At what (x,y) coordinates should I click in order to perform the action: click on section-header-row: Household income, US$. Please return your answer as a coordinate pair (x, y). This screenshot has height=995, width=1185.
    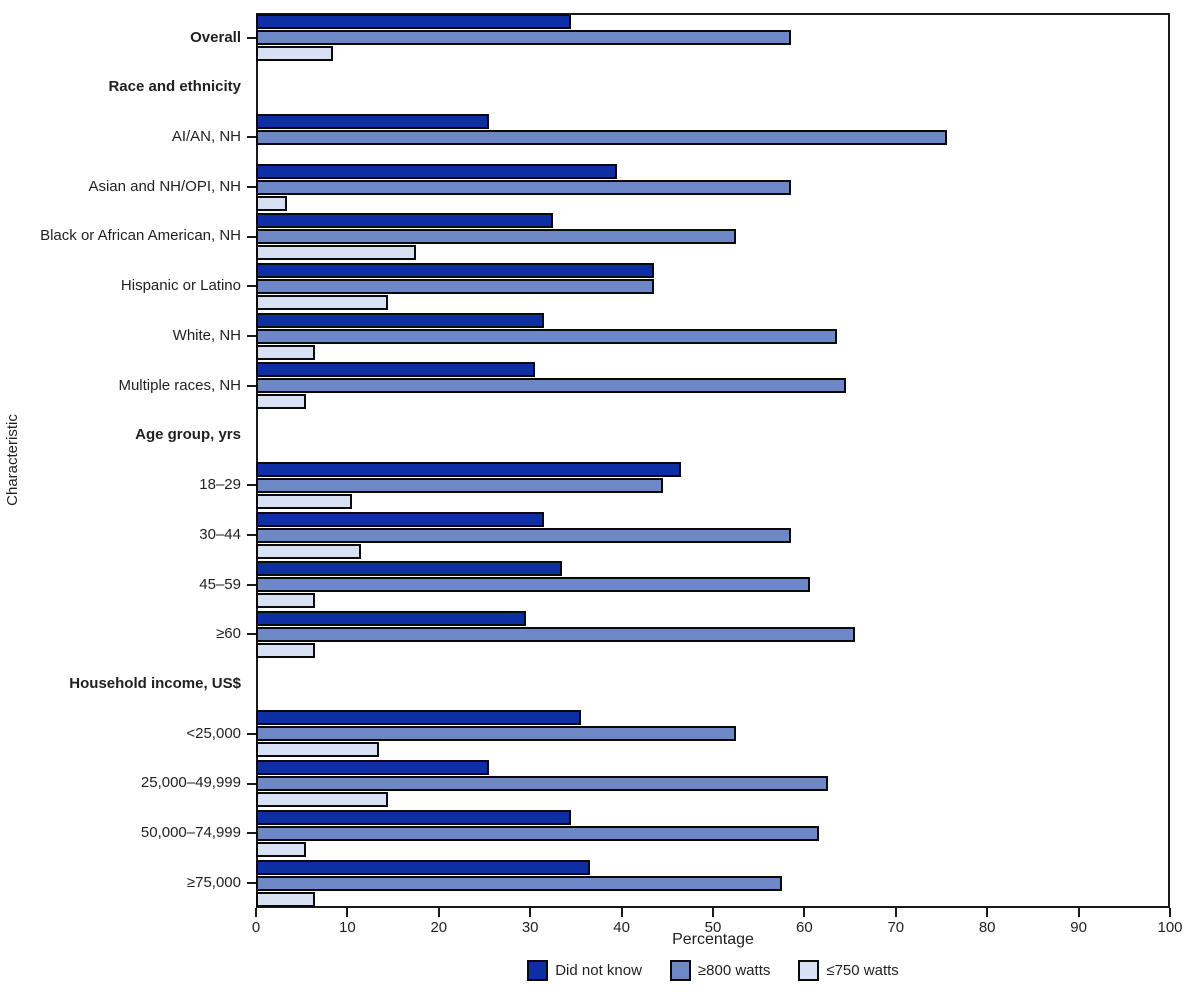
    Looking at the image, I should click on (586, 684).